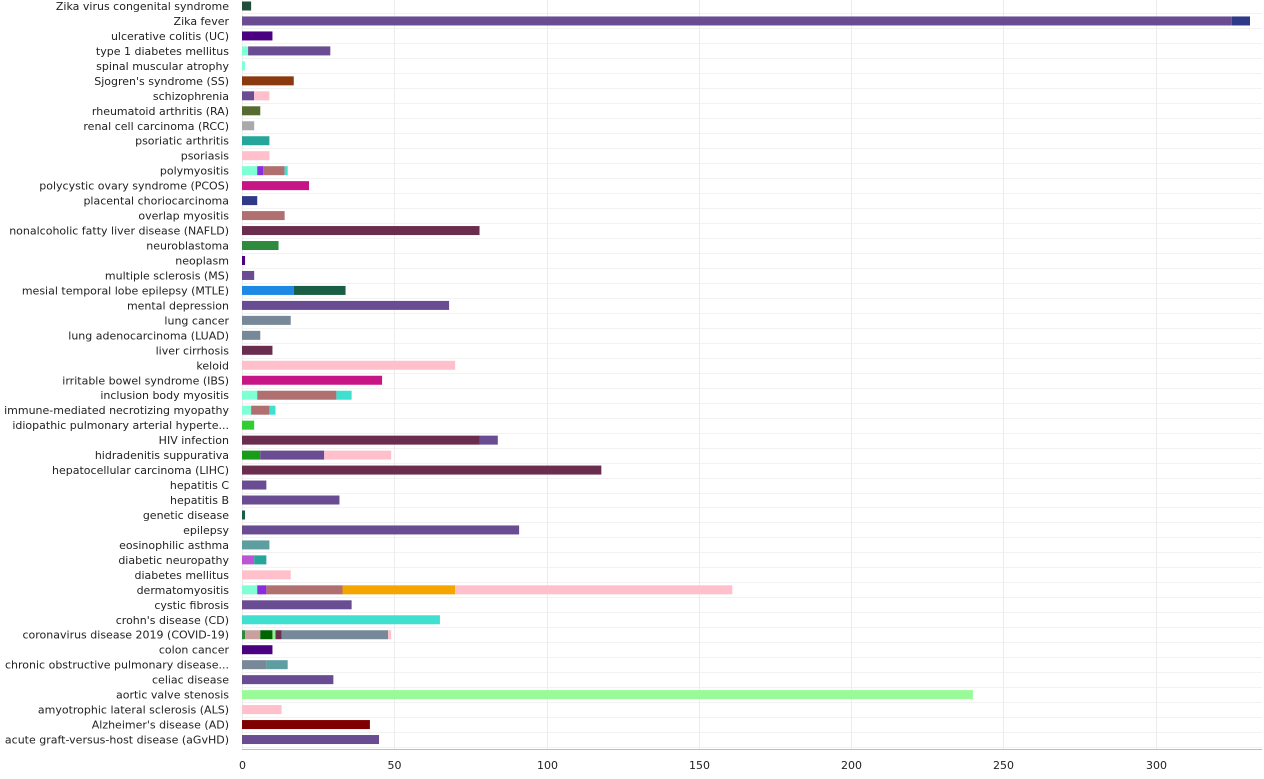 The height and width of the screenshot is (779, 1264). I want to click on category-label: rheumatoid arthritis (RA), so click(160, 111).